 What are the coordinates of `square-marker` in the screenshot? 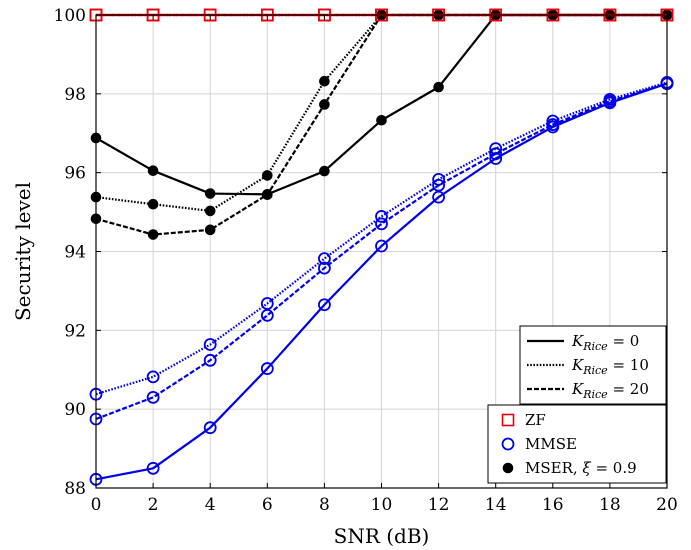 It's located at (508, 420).